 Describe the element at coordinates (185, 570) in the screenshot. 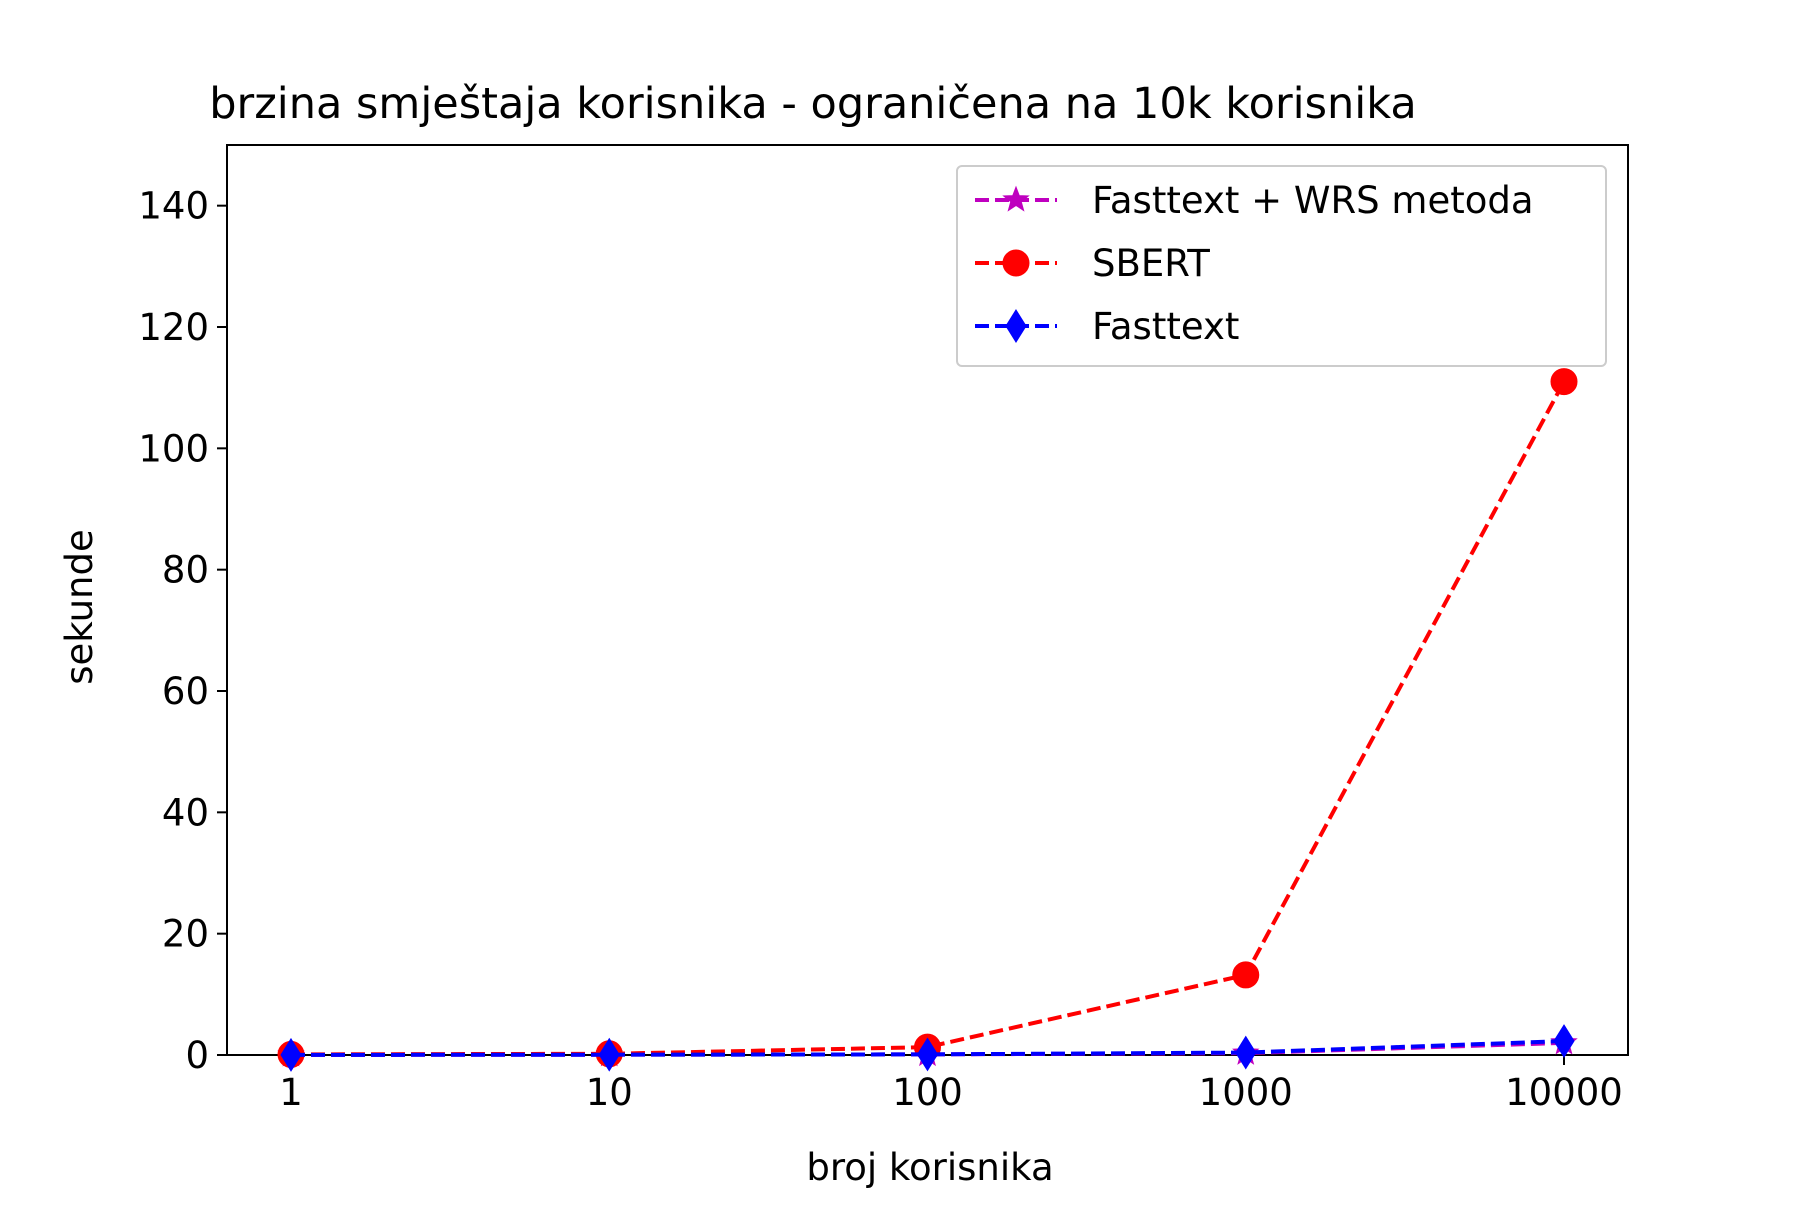

I see `y-tick-label: 80` at that location.